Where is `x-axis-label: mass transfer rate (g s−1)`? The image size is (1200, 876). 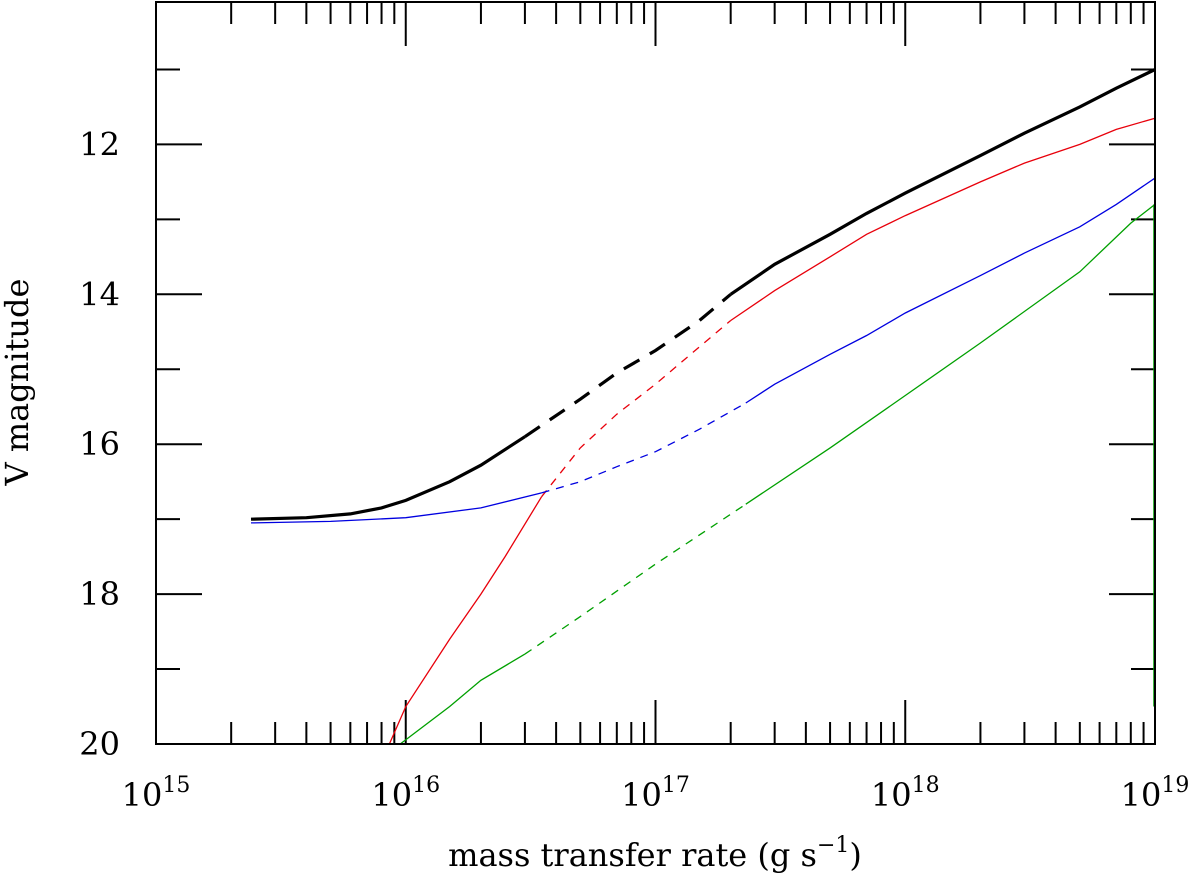
x-axis-label: mass transfer rate (g s−1) is located at coordinates (655, 853).